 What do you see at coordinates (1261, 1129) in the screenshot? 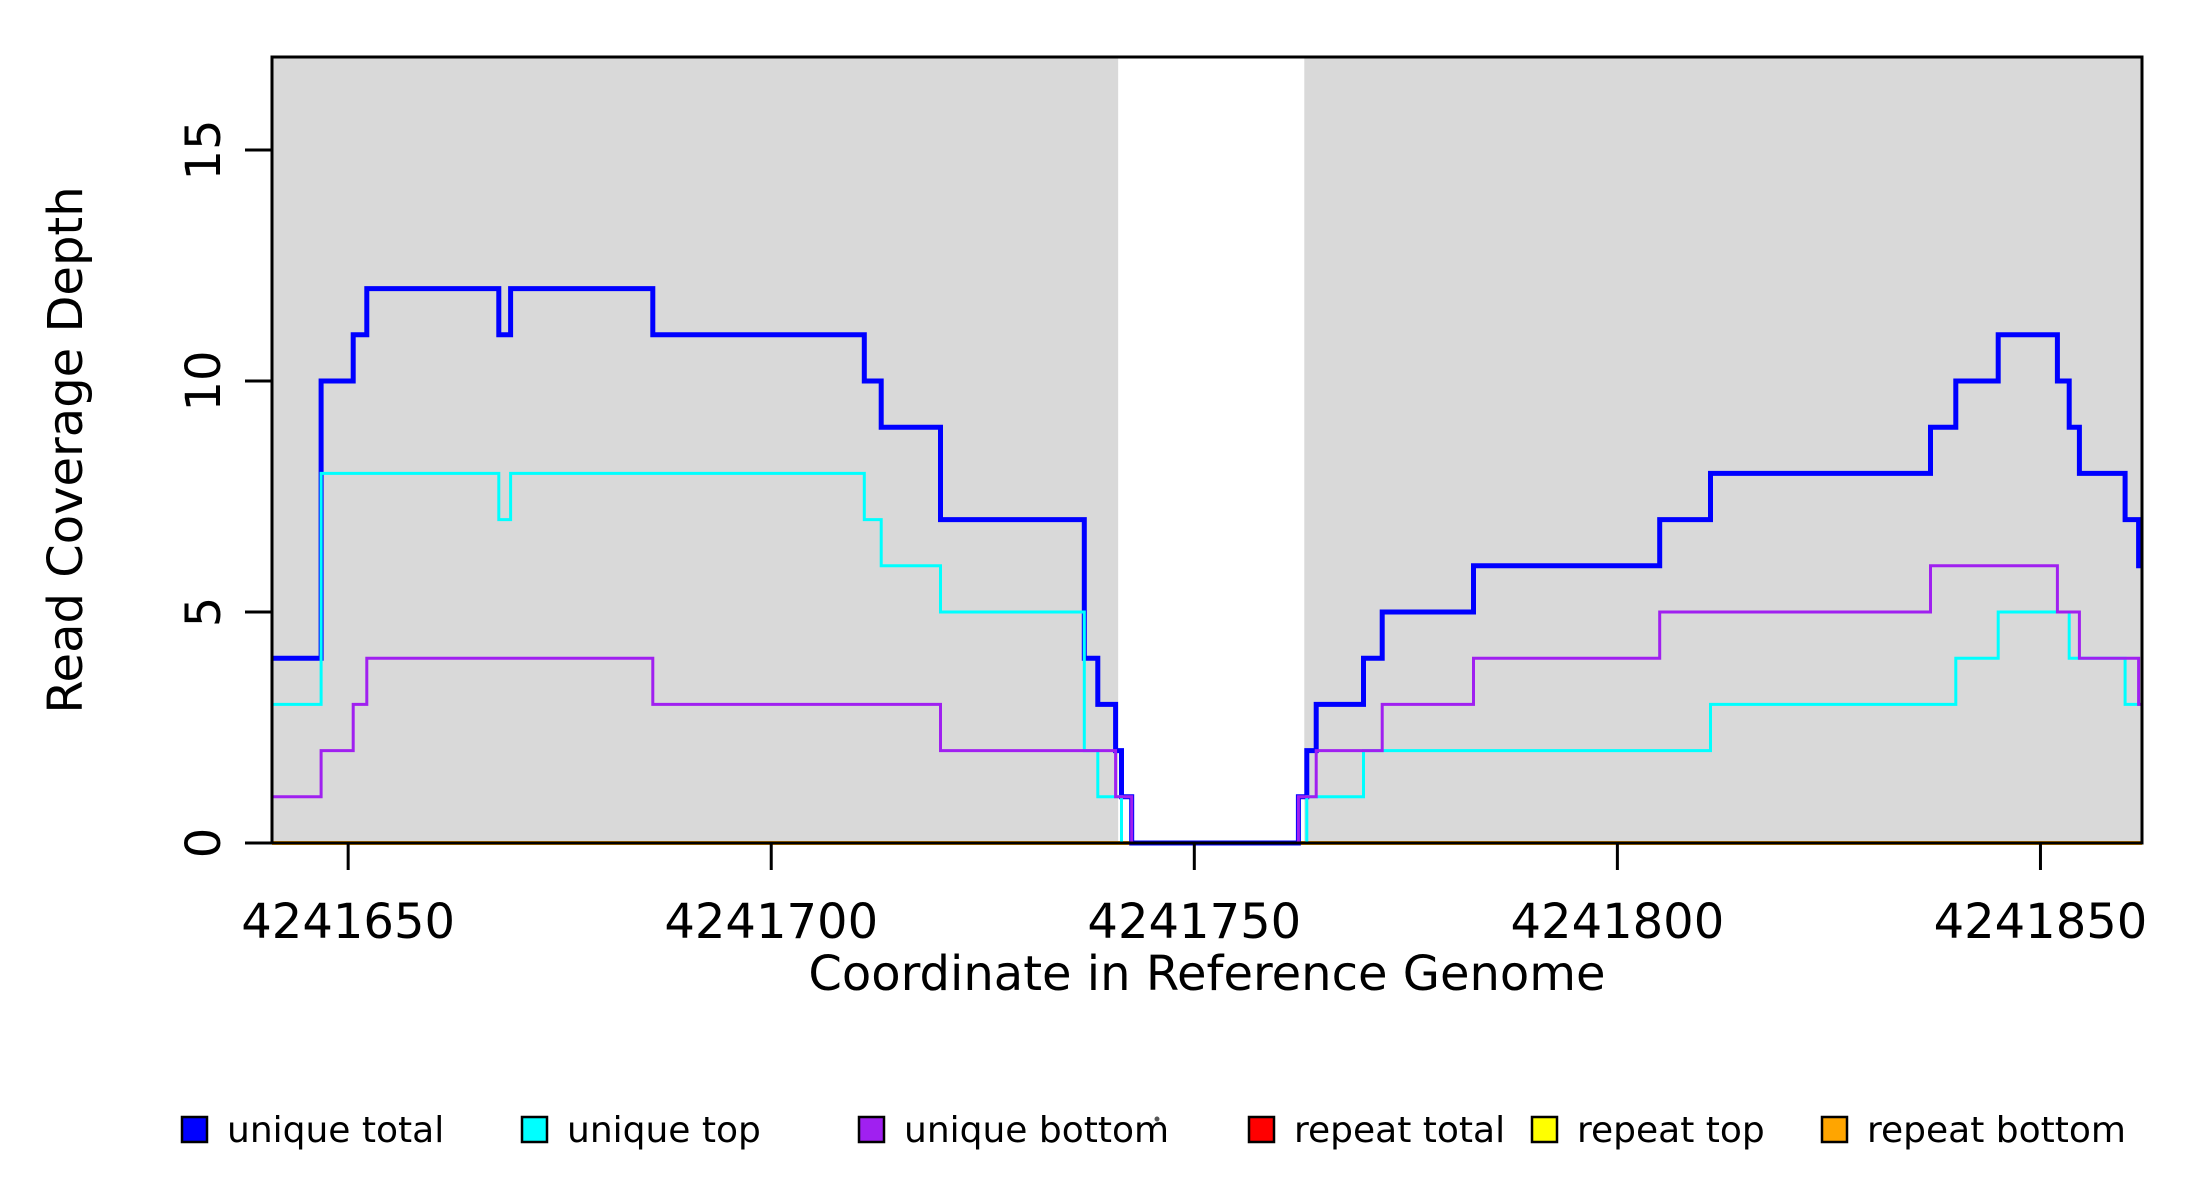
I see `legend-swatch-repeat-total` at bounding box center [1261, 1129].